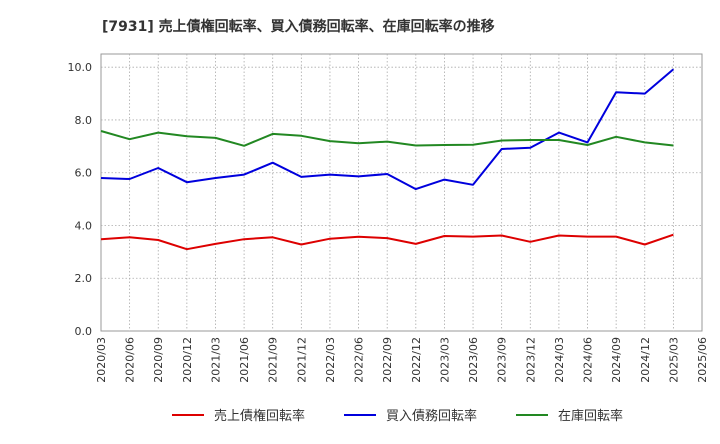 This screenshot has height=444, width=720. Describe the element at coordinates (130, 360) in the screenshot. I see `x-tick-label: 2020/06` at that location.